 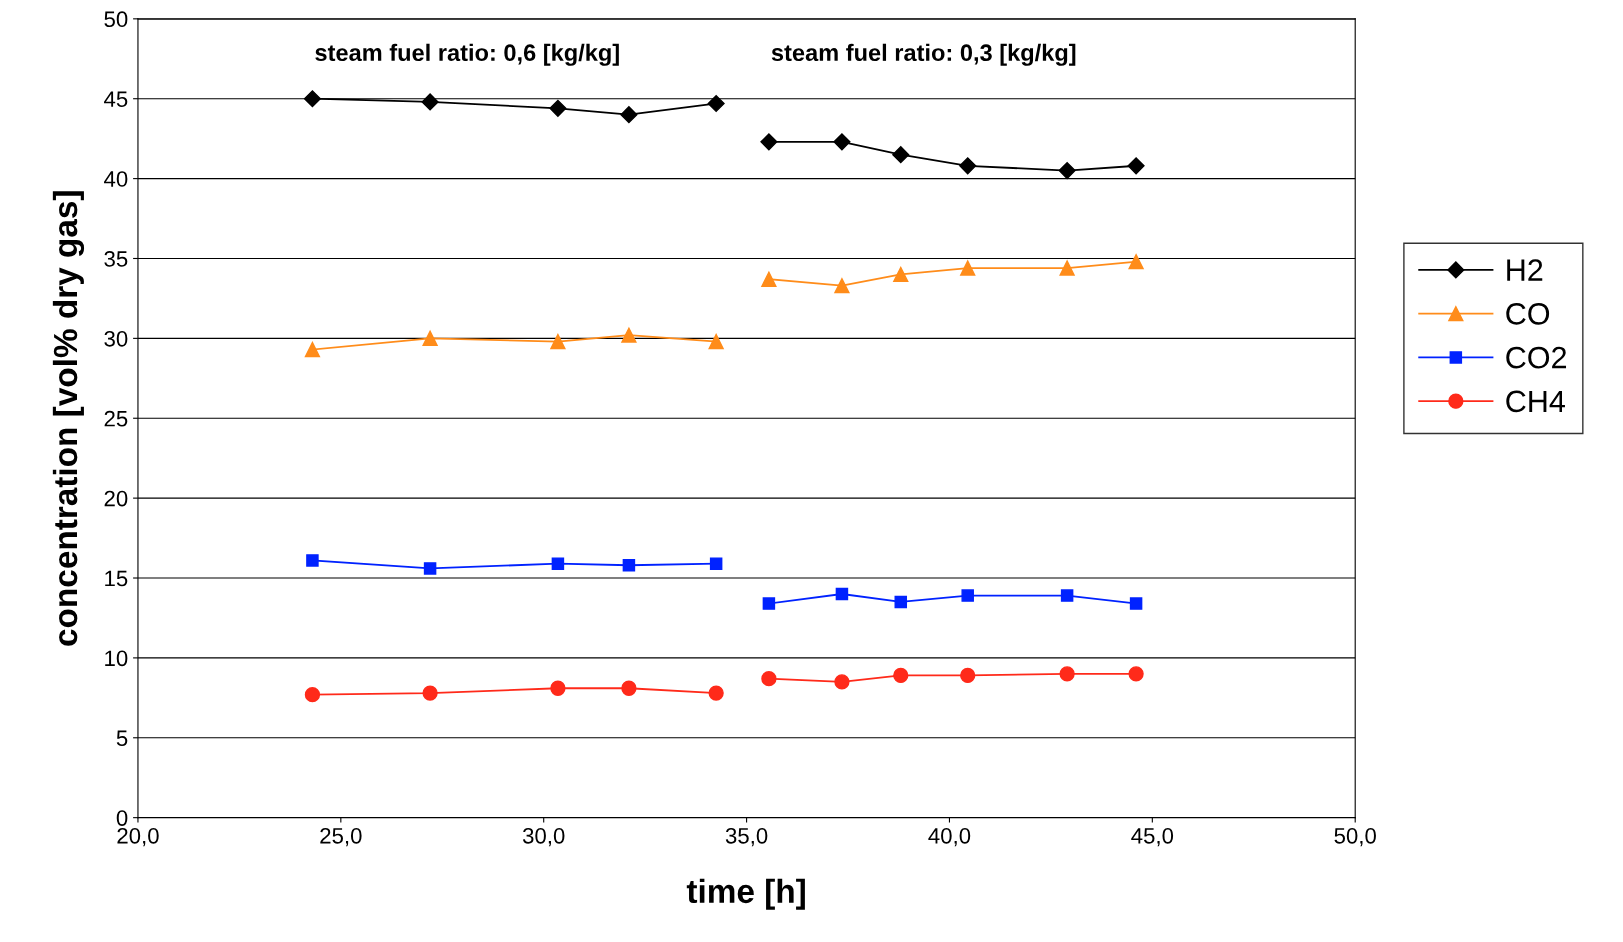 What do you see at coordinates (1525, 270) in the screenshot?
I see `legend-label: H2` at bounding box center [1525, 270].